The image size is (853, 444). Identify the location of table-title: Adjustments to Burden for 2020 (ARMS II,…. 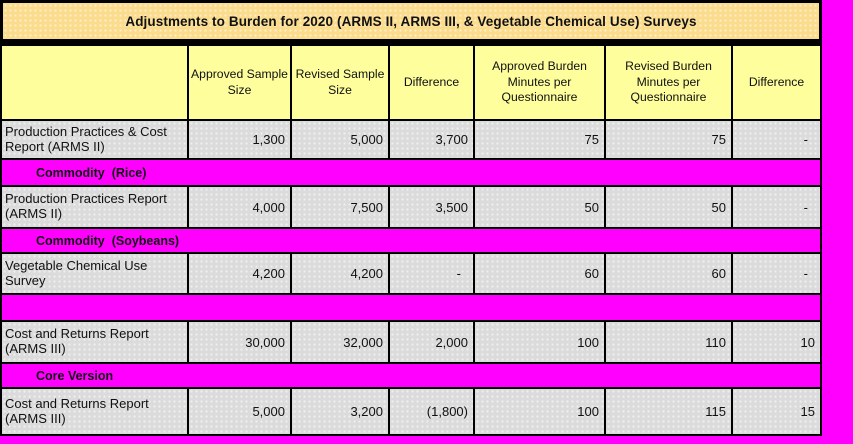
(411, 22).